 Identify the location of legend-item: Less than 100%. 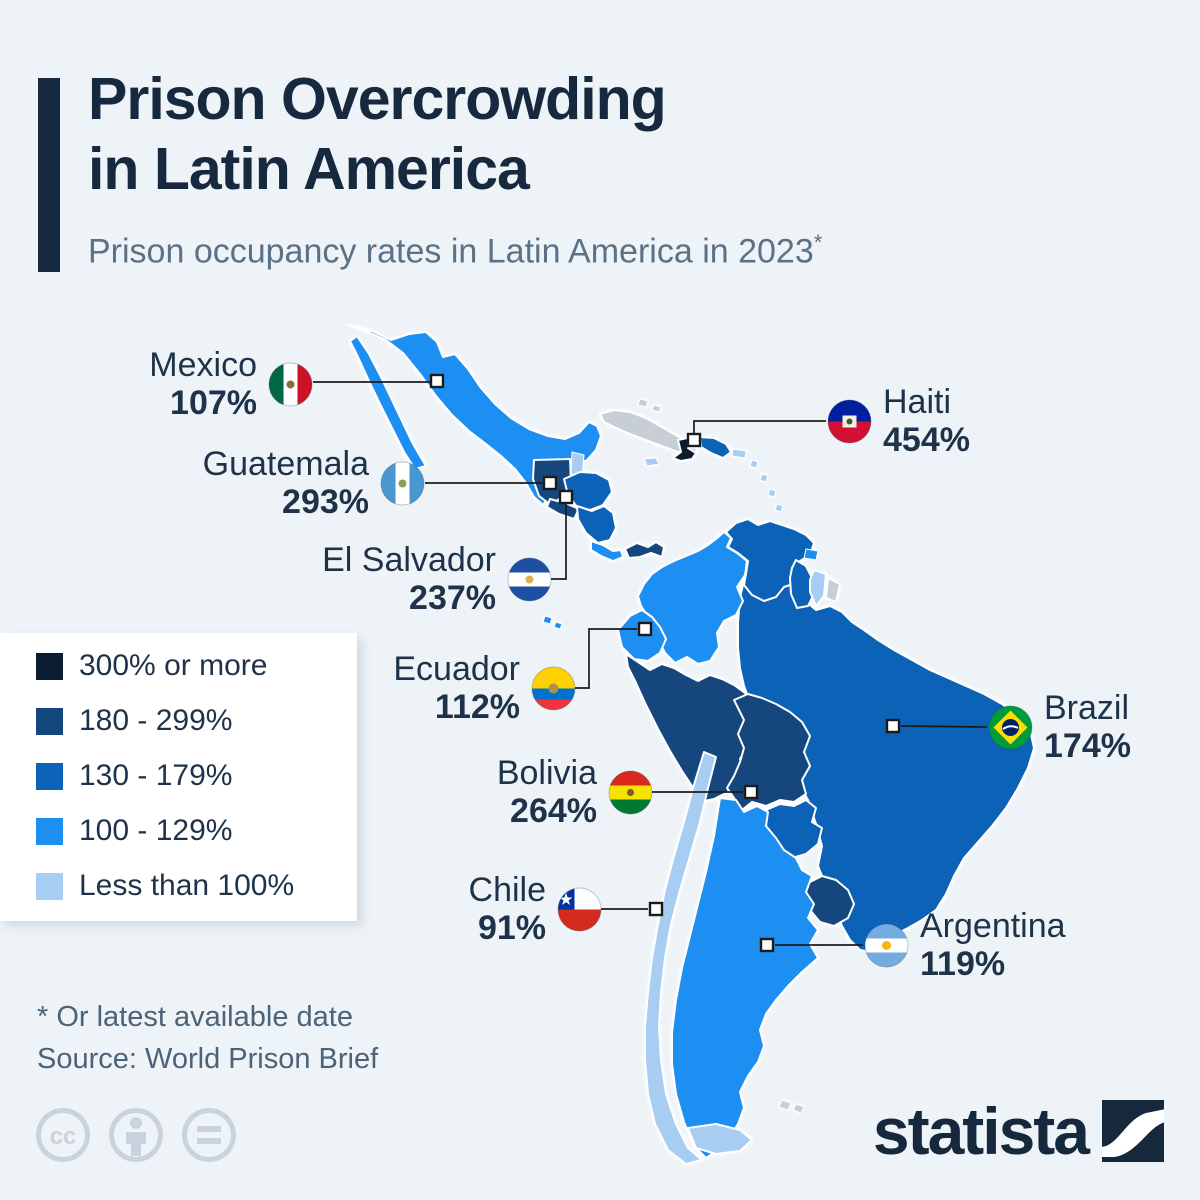
(165, 885).